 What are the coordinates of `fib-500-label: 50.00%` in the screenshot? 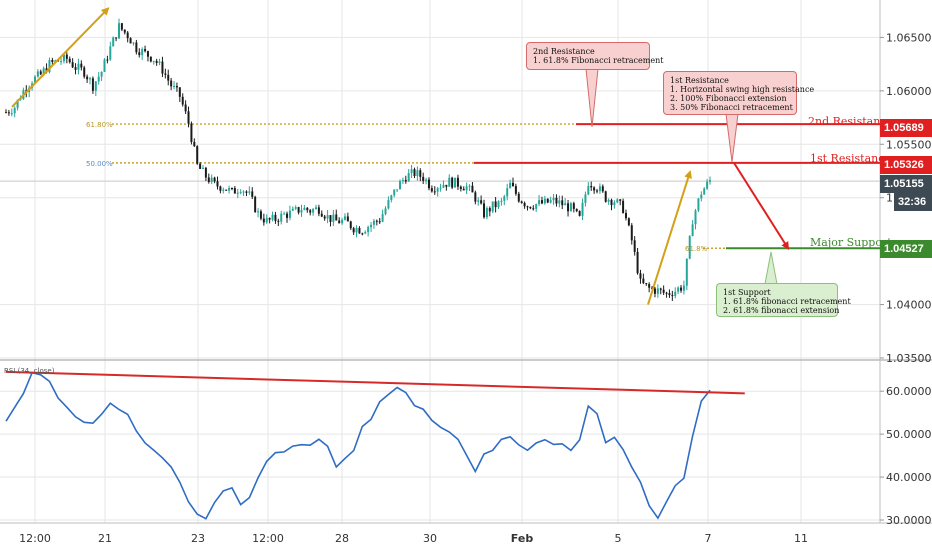 It's located at (99, 164).